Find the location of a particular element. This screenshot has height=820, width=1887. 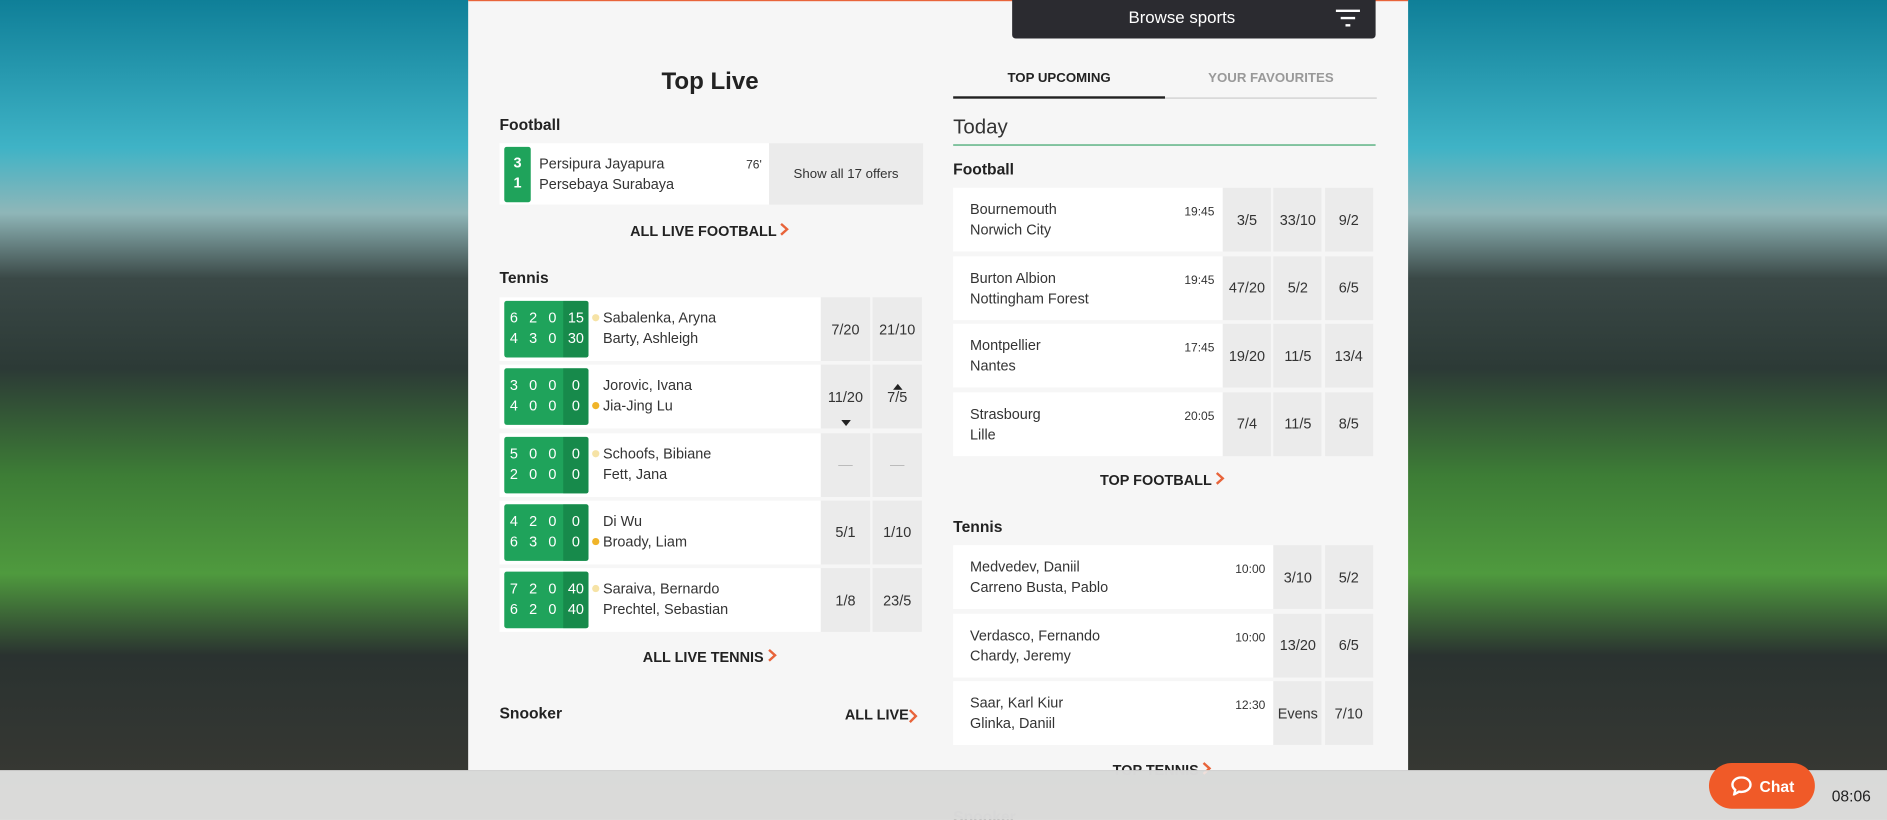

odds-cell: 23/5 is located at coordinates (897, 600).